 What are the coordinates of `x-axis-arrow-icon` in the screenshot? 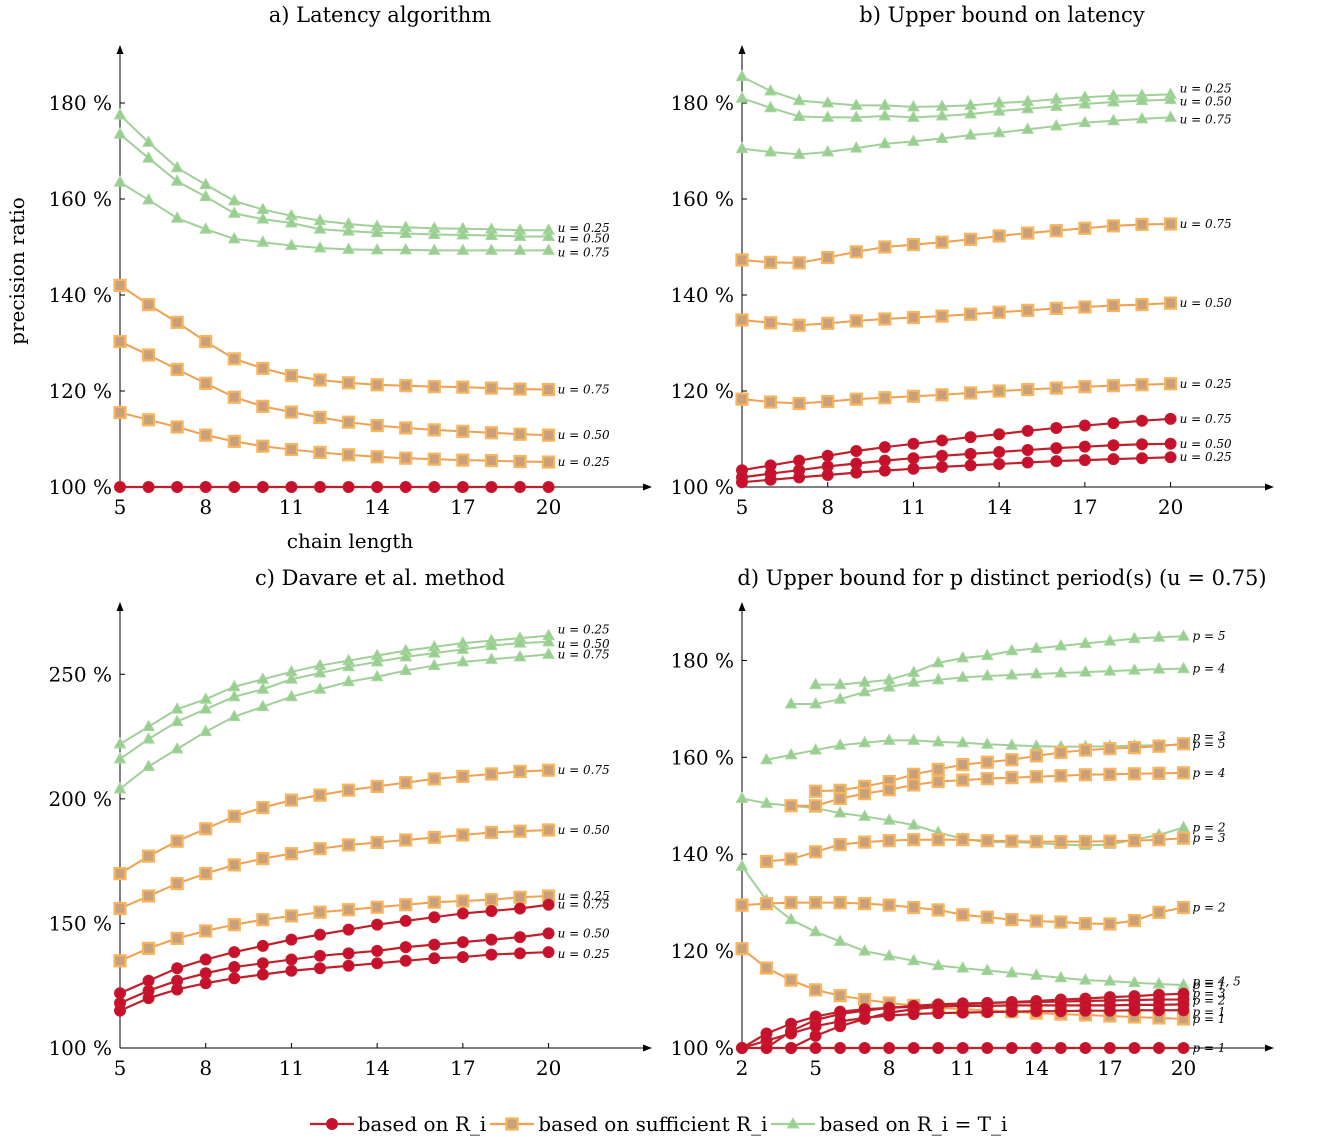 It's located at (647, 1048).